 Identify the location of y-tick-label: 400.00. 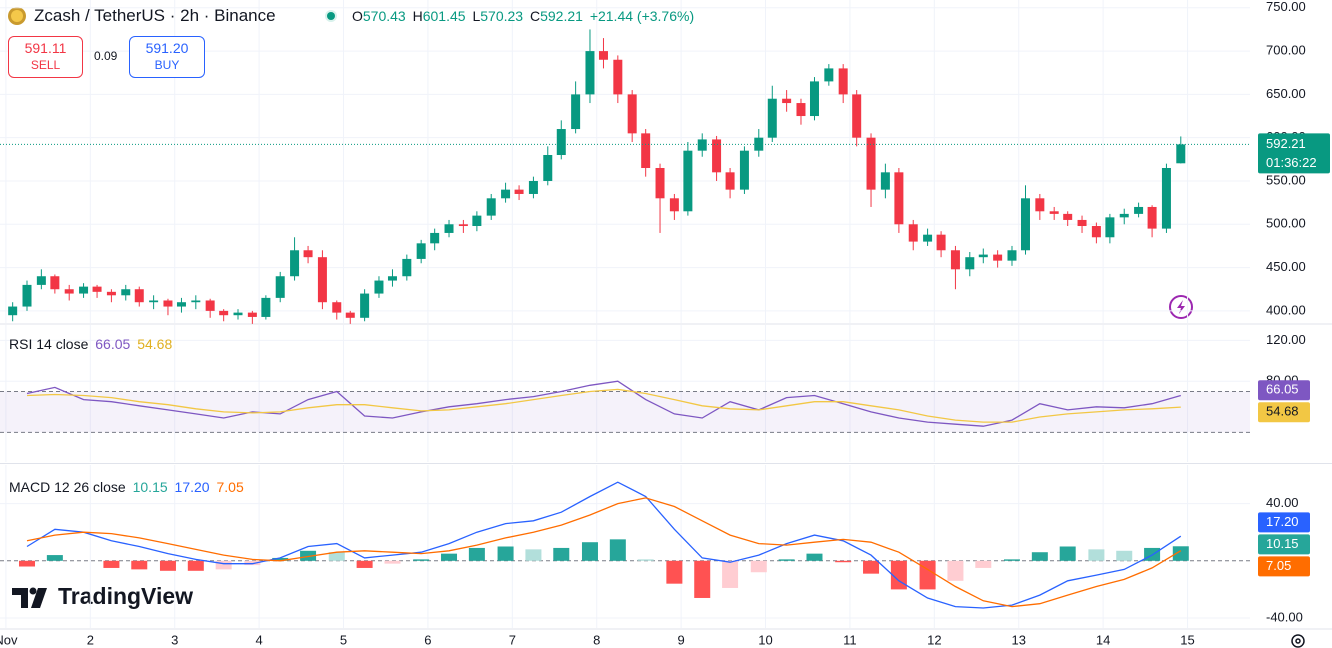
(1286, 309).